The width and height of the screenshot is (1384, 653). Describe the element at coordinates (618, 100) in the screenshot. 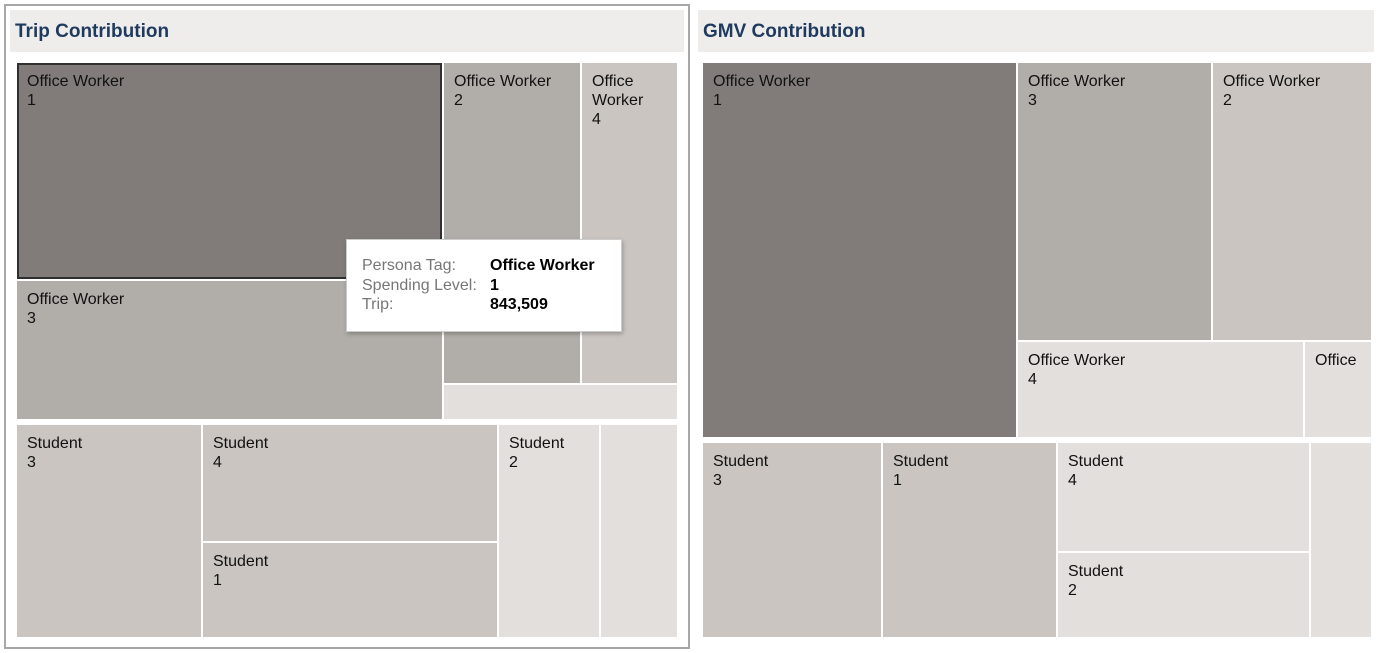

I see `tile-label: Worker` at that location.